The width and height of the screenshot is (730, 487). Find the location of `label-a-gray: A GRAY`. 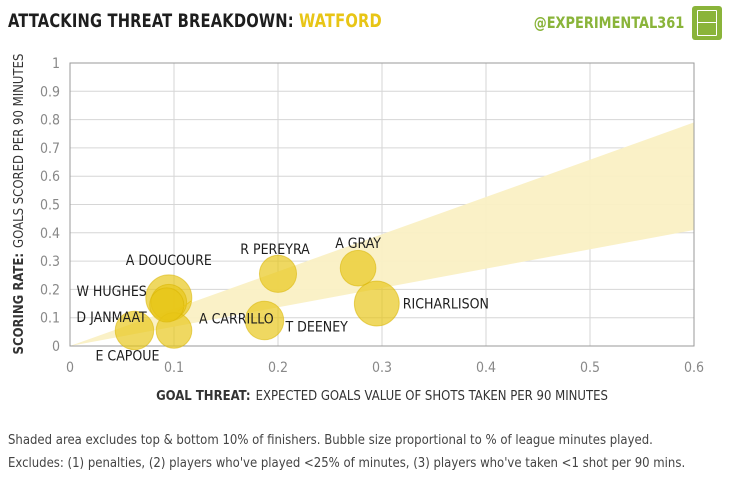

label-a-gray: A GRAY is located at coordinates (358, 244).